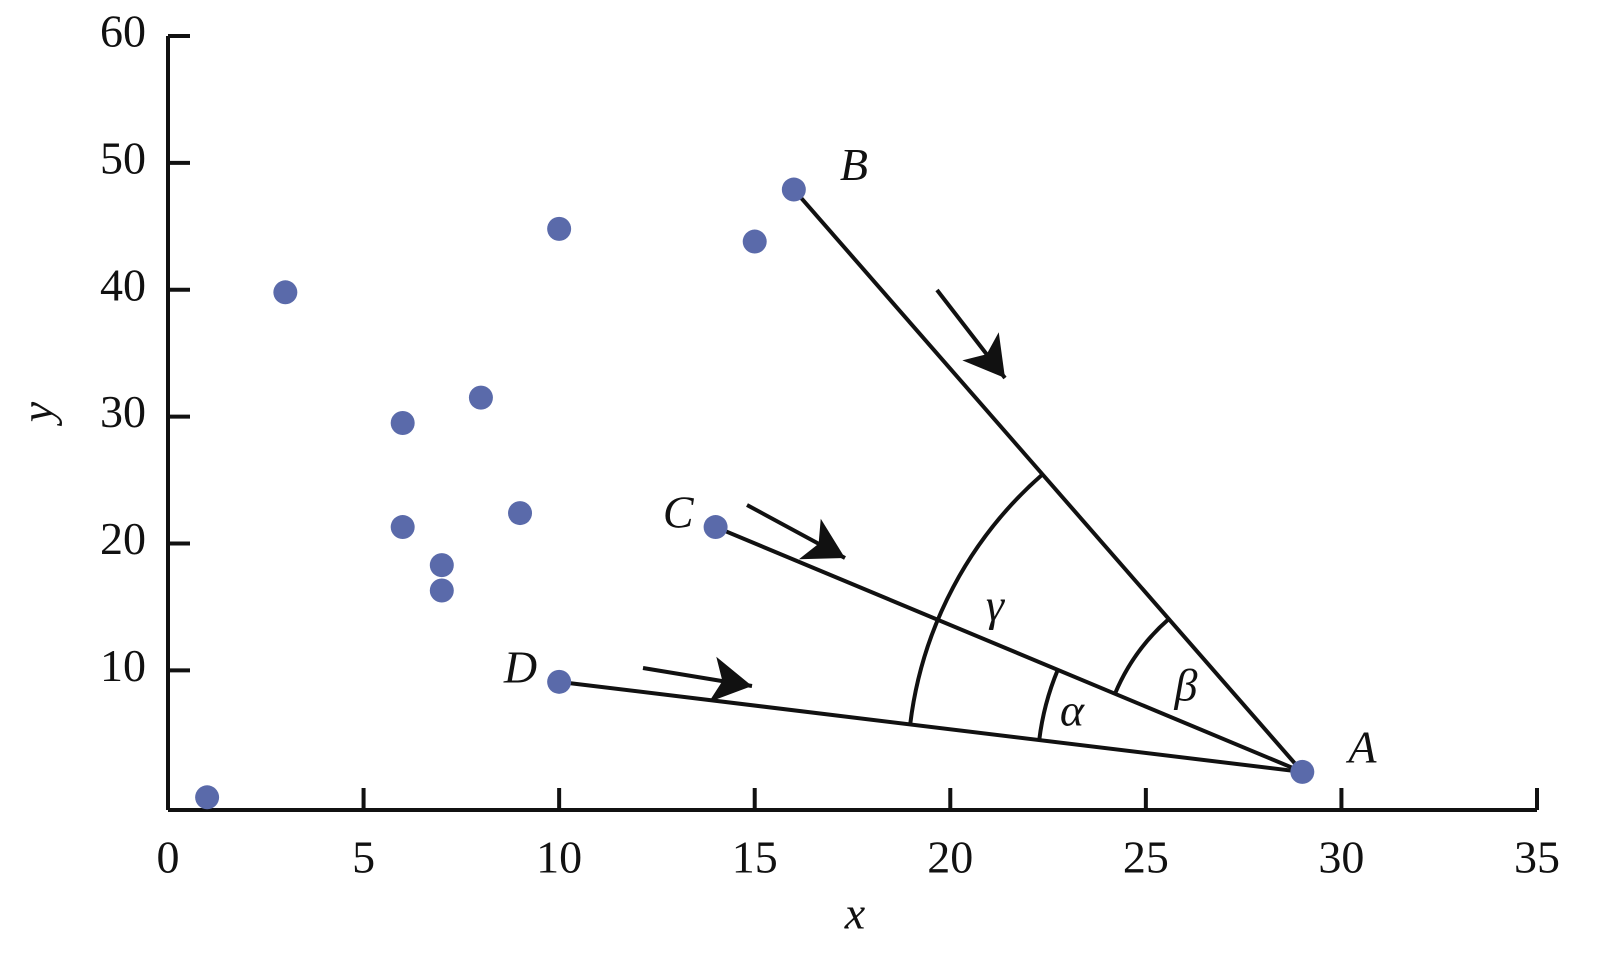 This screenshot has width=1605, height=976. Describe the element at coordinates (123, 538) in the screenshot. I see `y-tick-label: 20` at that location.